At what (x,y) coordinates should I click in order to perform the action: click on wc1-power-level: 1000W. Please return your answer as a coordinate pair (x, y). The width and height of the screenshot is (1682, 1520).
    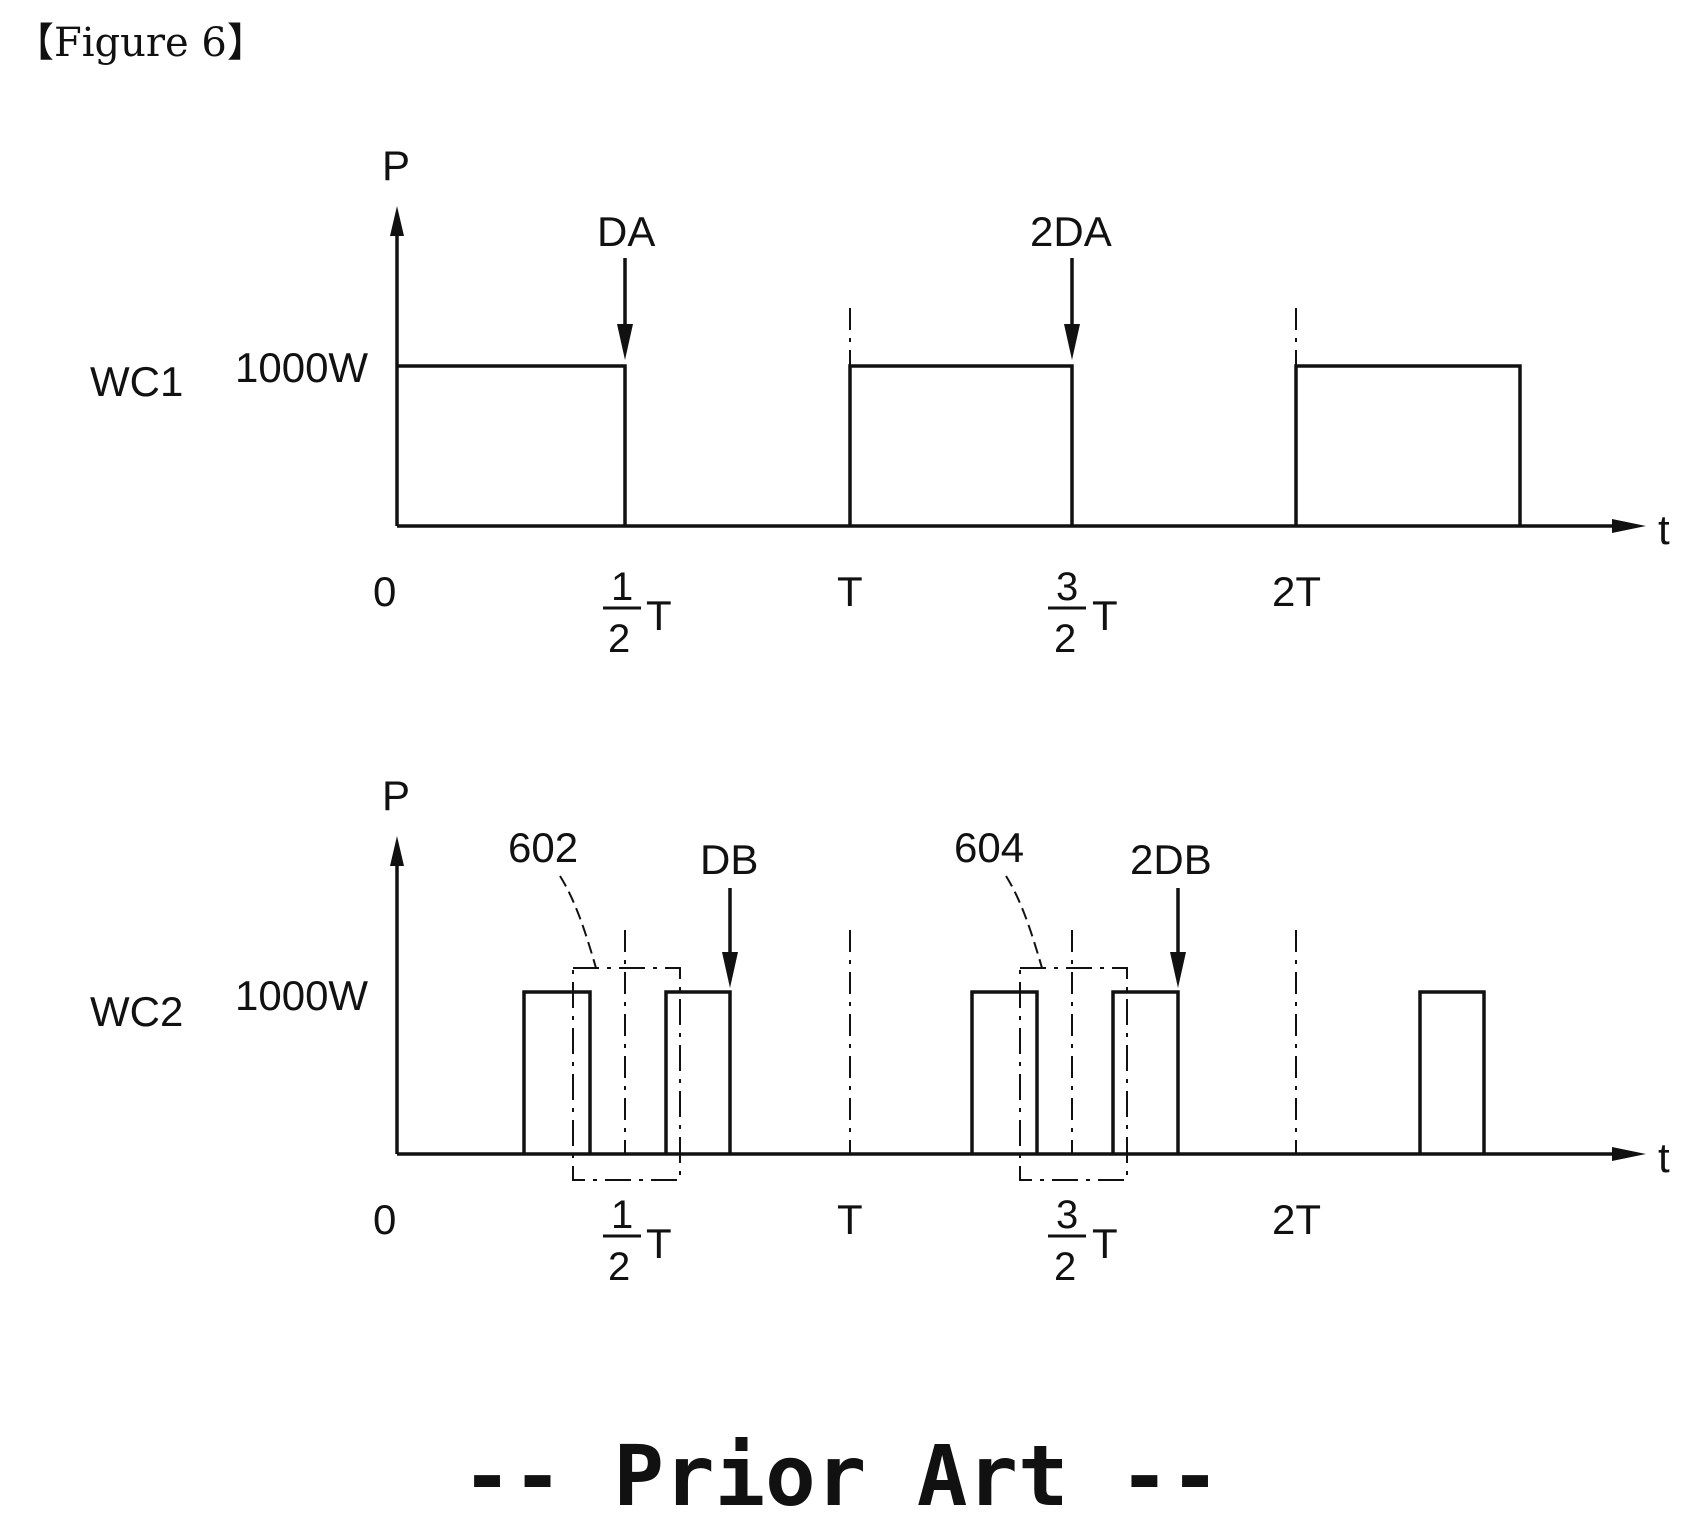
    Looking at the image, I should click on (301, 367).